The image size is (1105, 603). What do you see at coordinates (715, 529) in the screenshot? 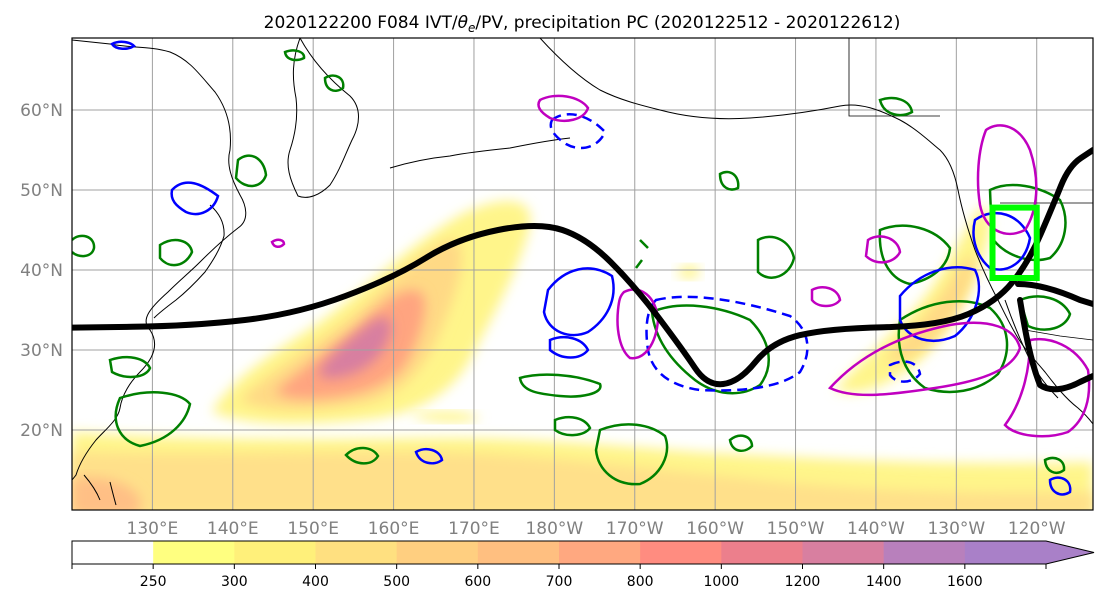
I see `x-tick-label: 160°W` at bounding box center [715, 529].